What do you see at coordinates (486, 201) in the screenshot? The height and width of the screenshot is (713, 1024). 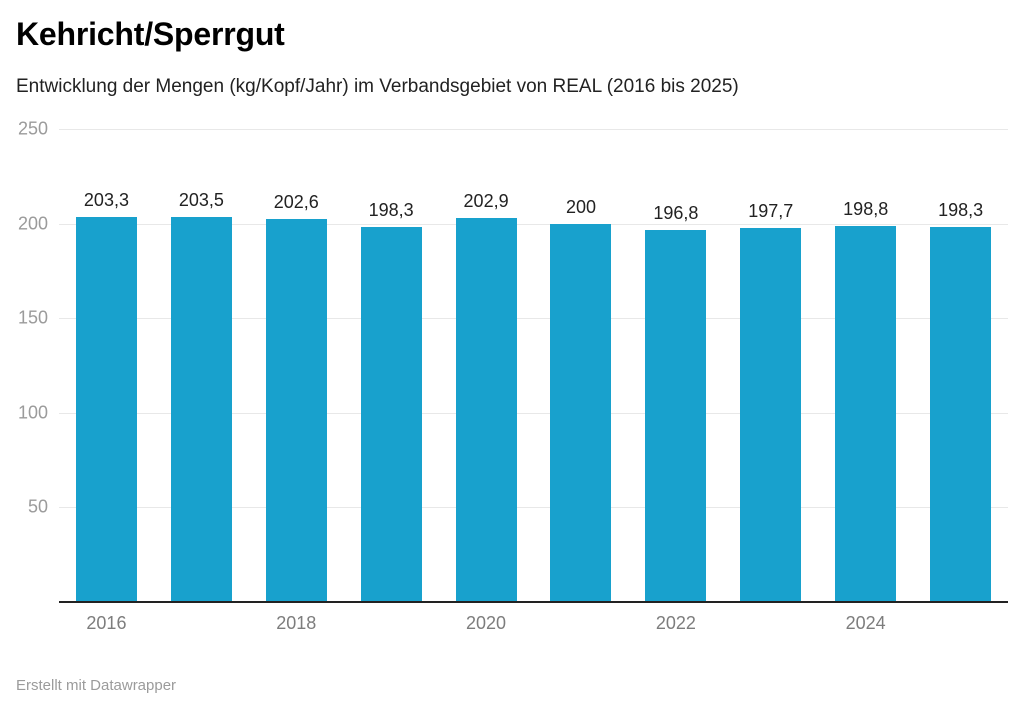 I see `bar-value-label: 202,9` at bounding box center [486, 201].